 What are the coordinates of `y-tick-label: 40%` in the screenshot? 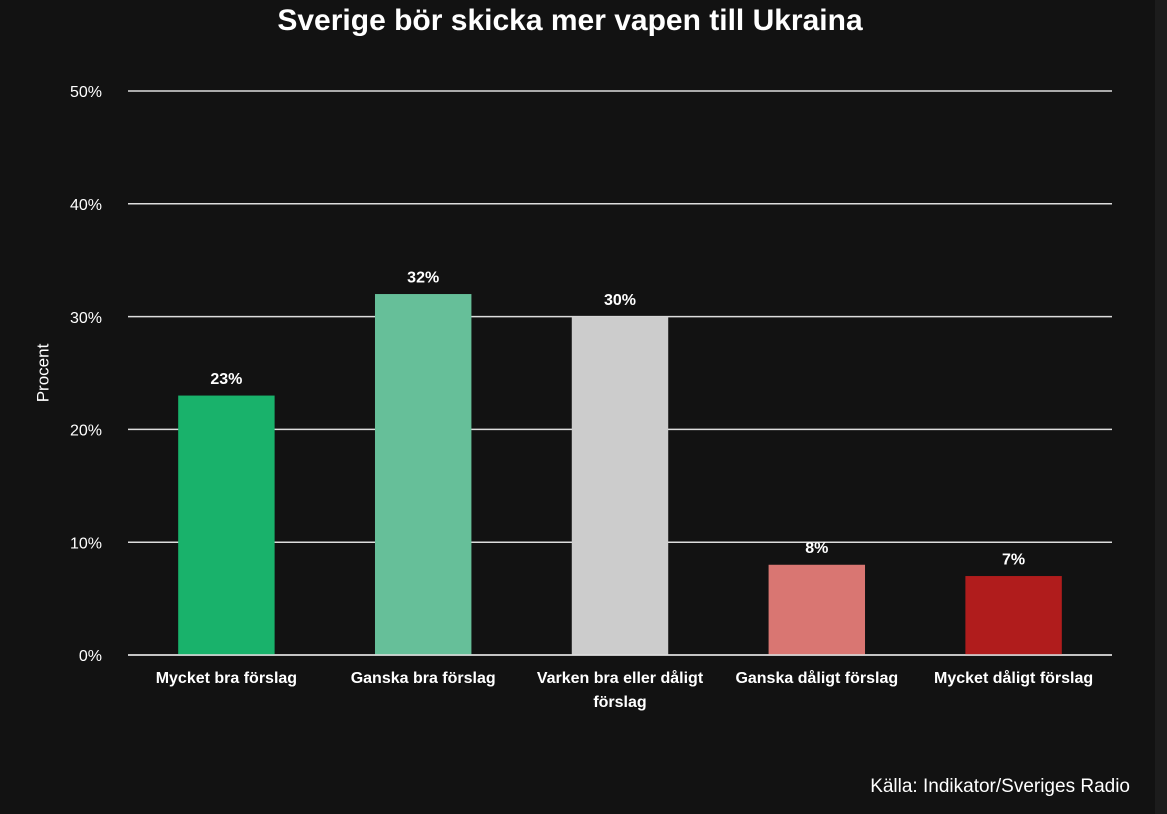 It's located at (86, 205).